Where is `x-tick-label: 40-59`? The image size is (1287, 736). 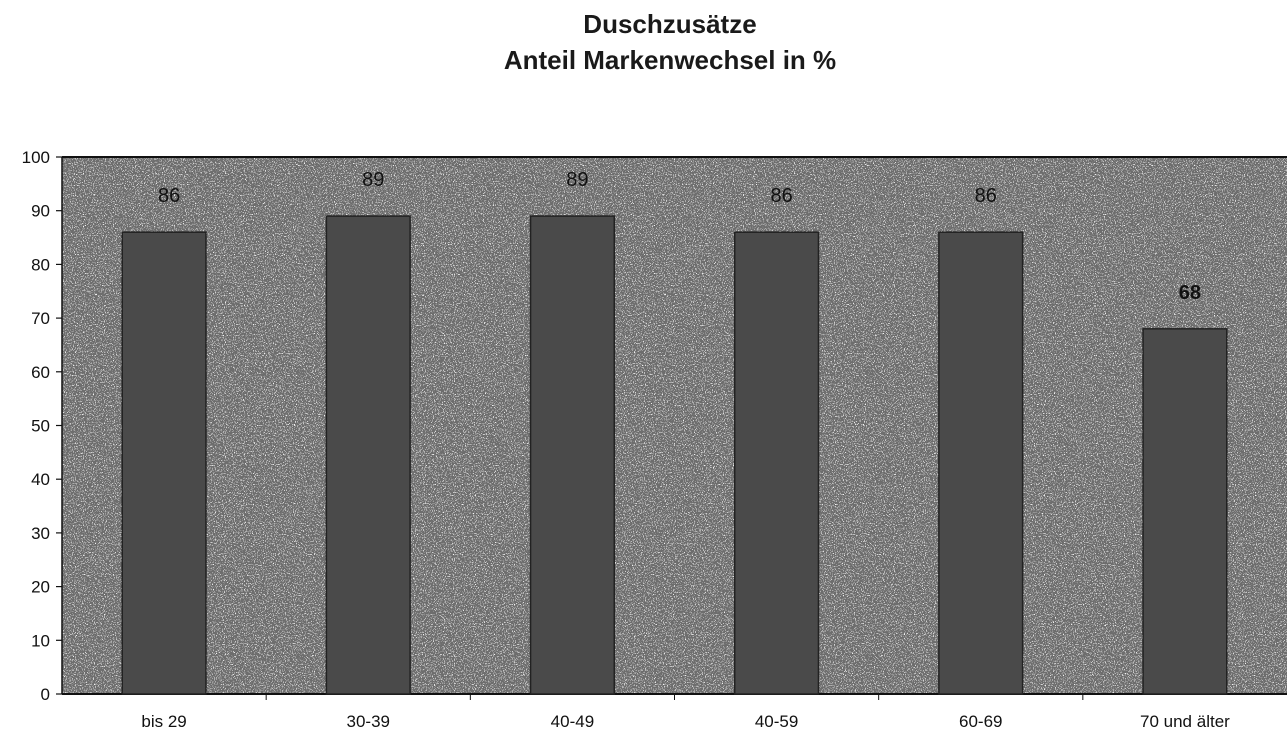 x-tick-label: 40-59 is located at coordinates (776, 721).